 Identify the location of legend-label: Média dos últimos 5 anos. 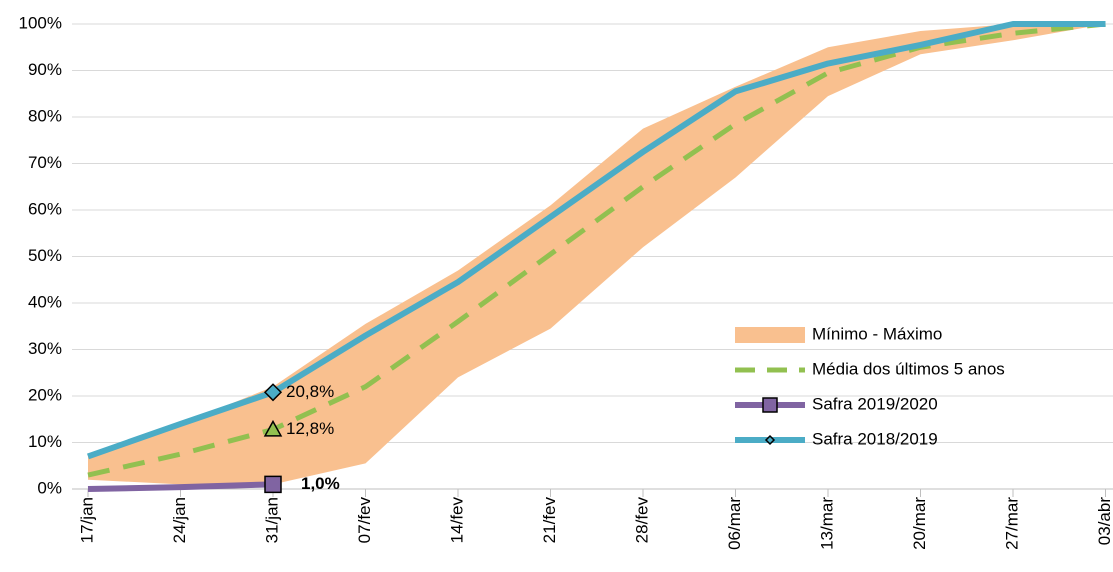
(908, 368).